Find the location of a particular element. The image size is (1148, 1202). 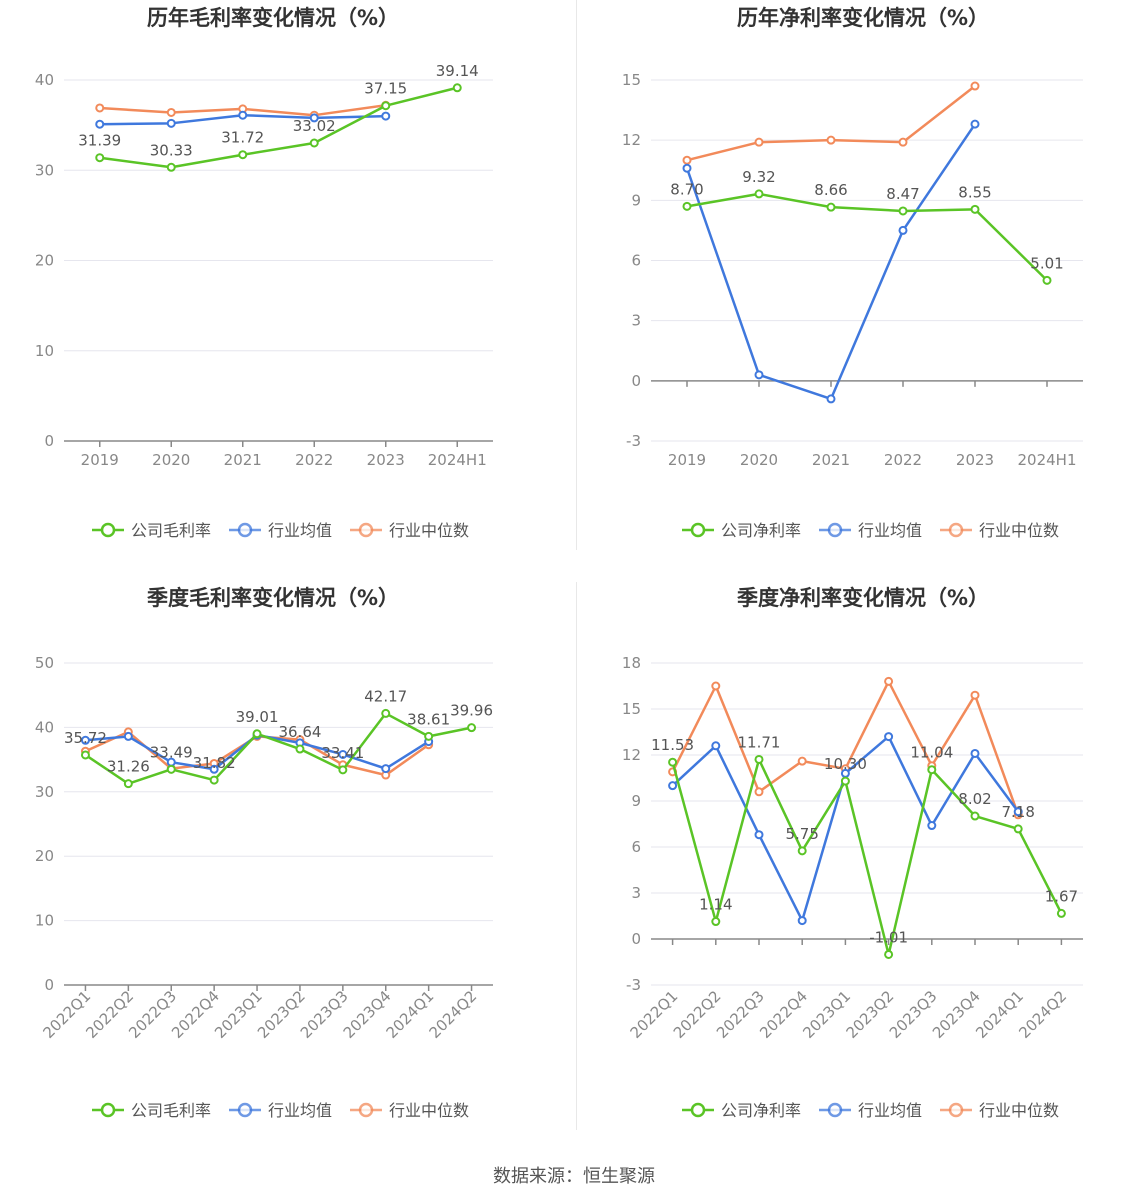

legend-item: 行业均值 is located at coordinates (280, 1110).